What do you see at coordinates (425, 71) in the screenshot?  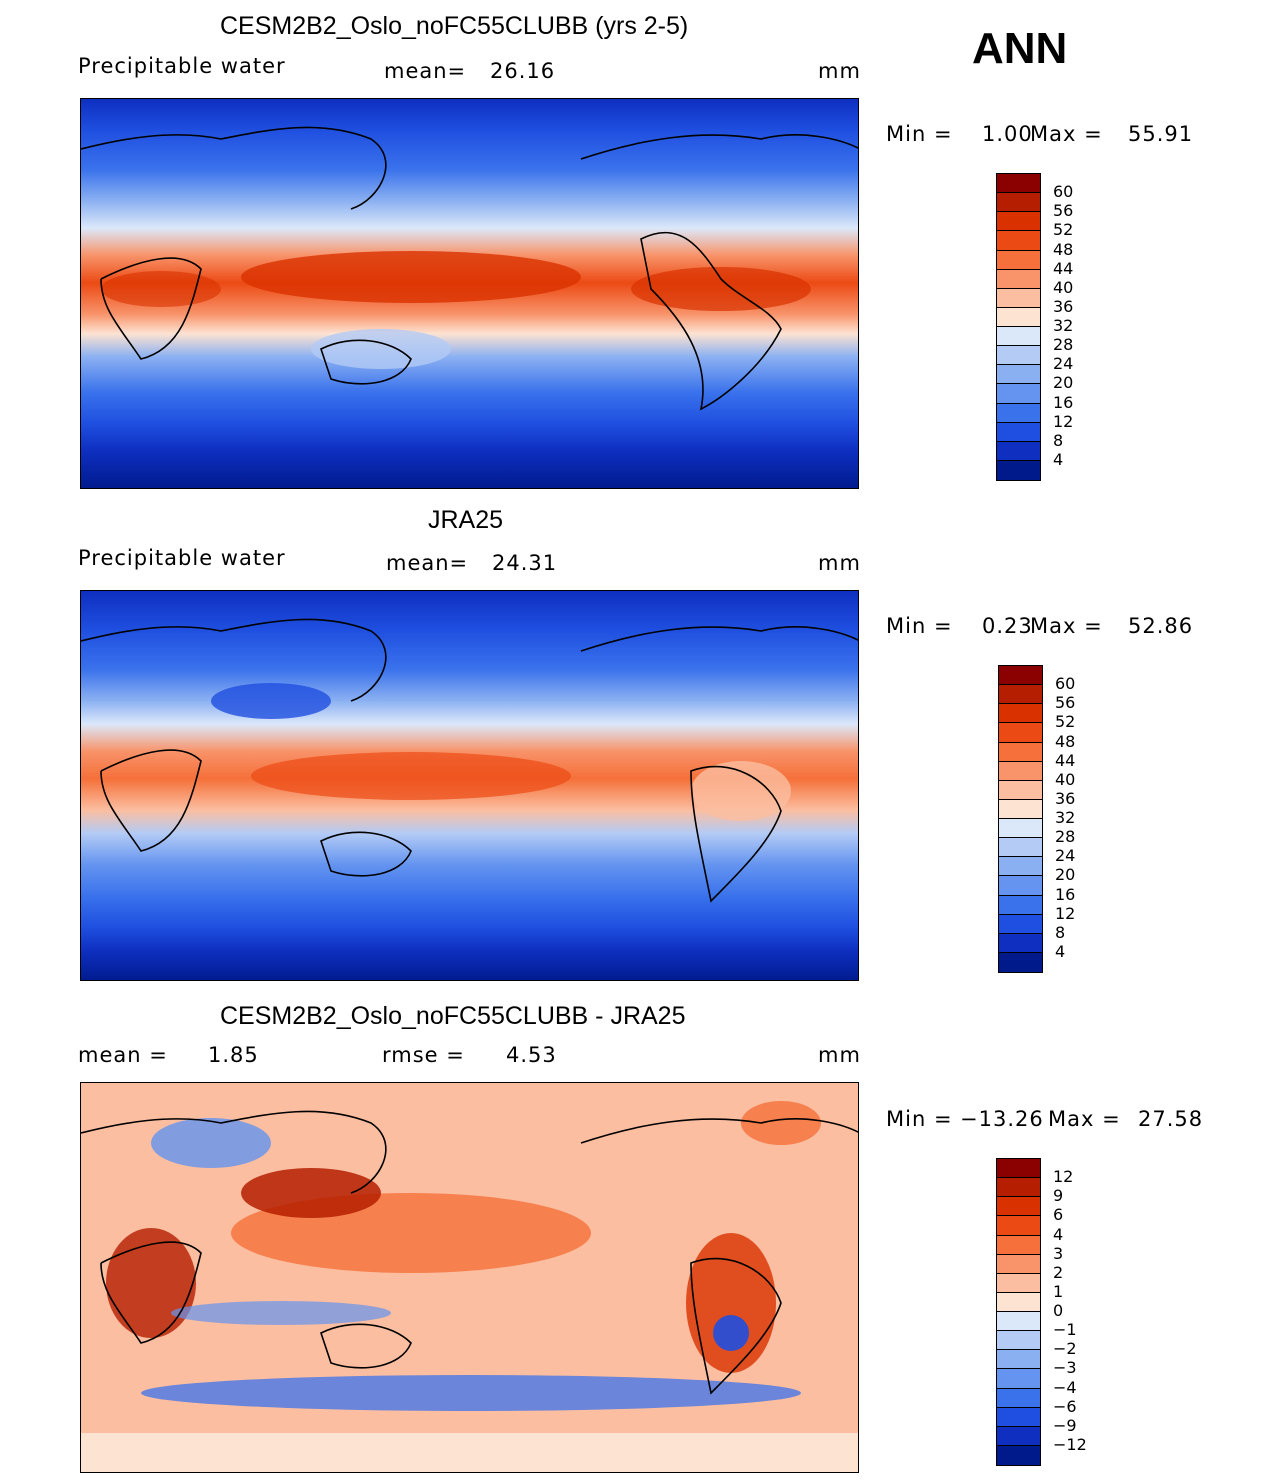 I see `panel1-mean-label: mean=` at bounding box center [425, 71].